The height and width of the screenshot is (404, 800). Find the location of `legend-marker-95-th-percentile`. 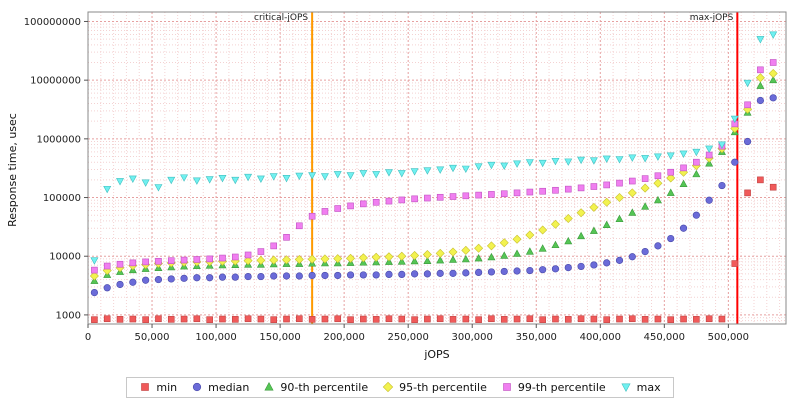

legend-marker-95-th-percentile is located at coordinates (388, 387).